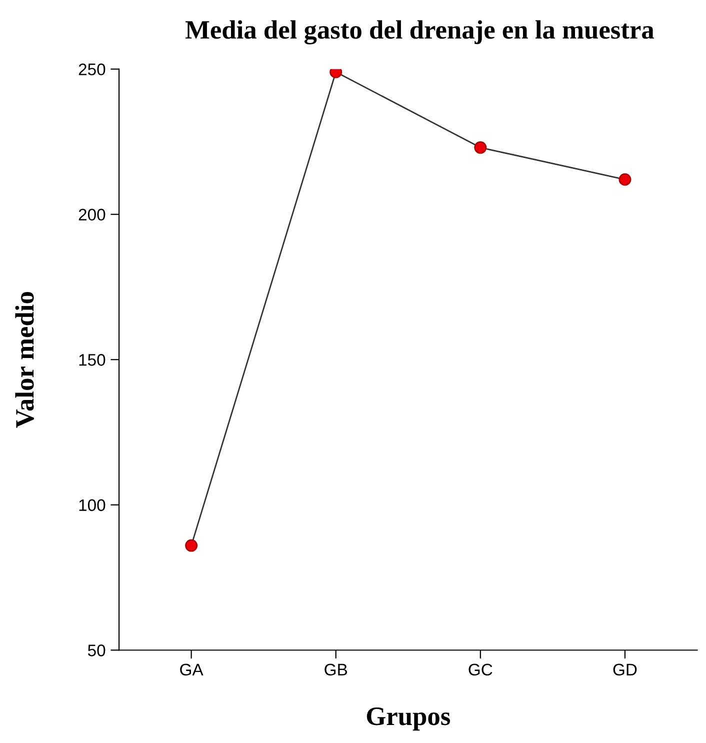 Image resolution: width=706 pixels, height=743 pixels. Describe the element at coordinates (408, 719) in the screenshot. I see `x-axis-title: Grupos` at that location.